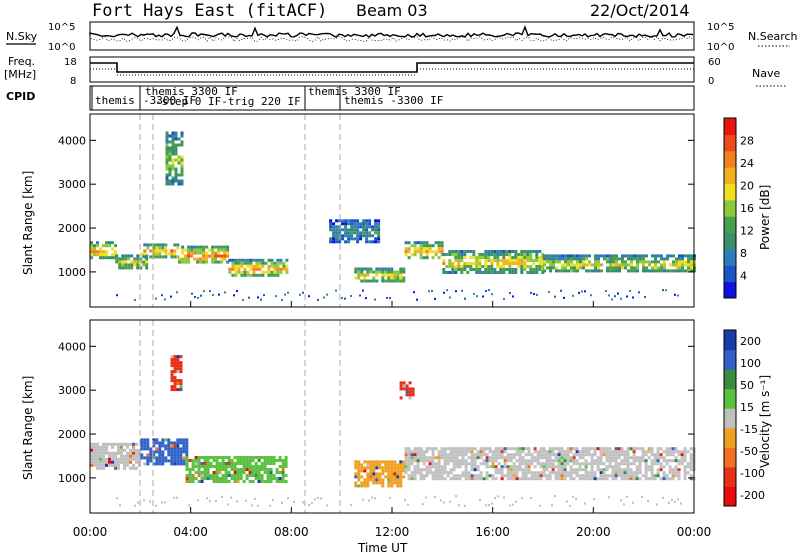 The width and height of the screenshot is (800, 554). What do you see at coordinates (730, 359) in the screenshot?
I see `colorbar-swatch` at bounding box center [730, 359].